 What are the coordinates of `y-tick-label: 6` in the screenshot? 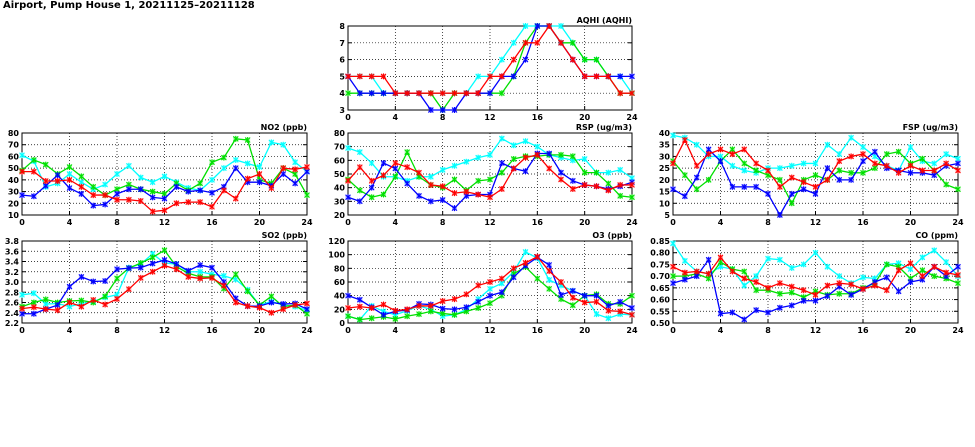 It's located at (342, 60).